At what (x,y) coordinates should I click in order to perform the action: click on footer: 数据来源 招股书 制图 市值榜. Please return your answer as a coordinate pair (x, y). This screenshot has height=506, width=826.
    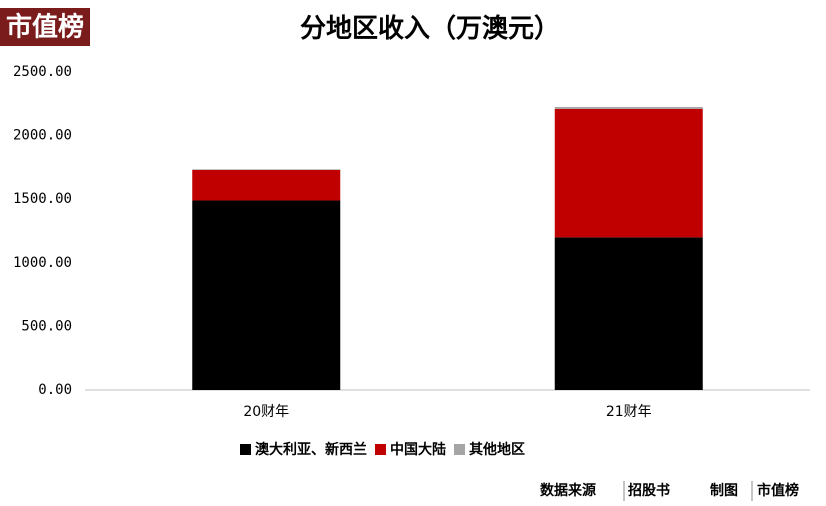
    Looking at the image, I should click on (669, 491).